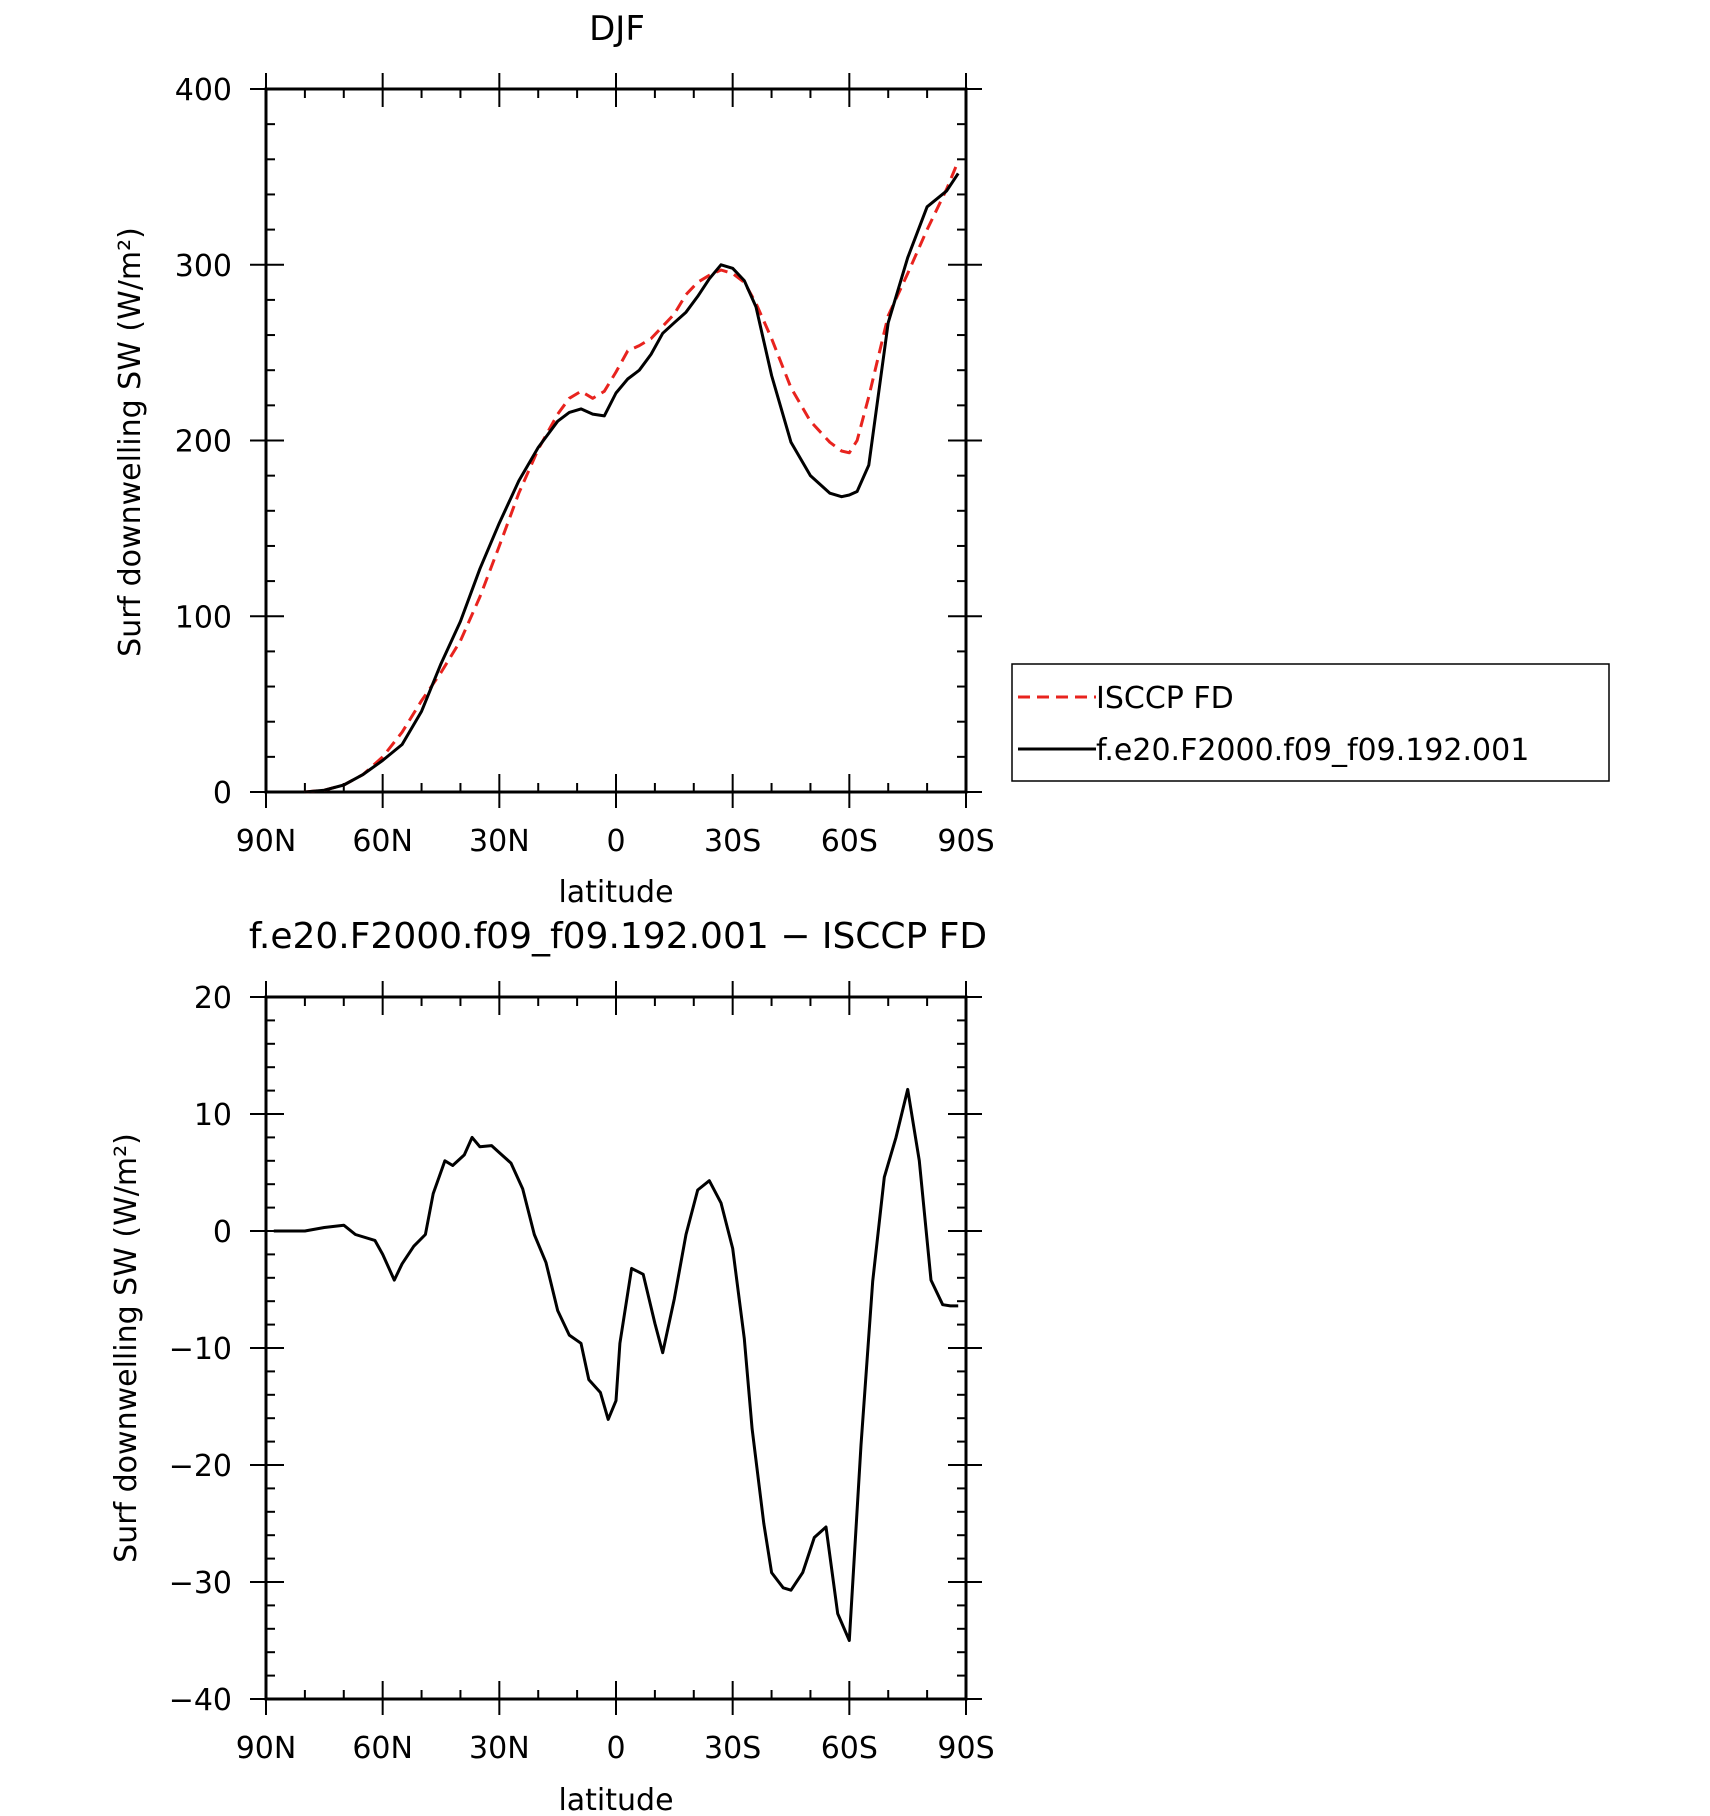  I want to click on bottom-y-tick-label: 10, so click(213, 1115).